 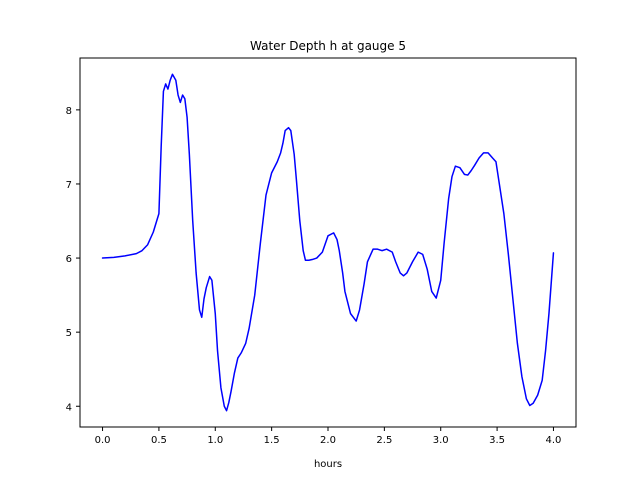 What do you see at coordinates (69, 333) in the screenshot?
I see `y-tick-label: 5` at bounding box center [69, 333].